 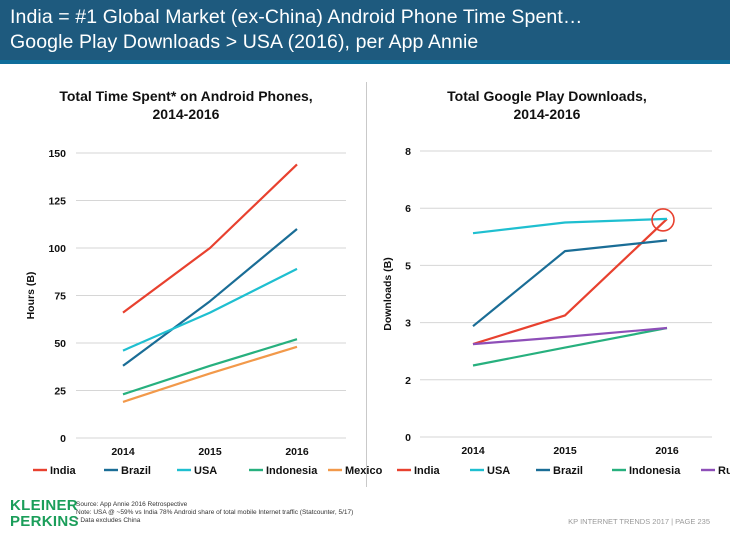 I want to click on india-2016-highlight-circle, so click(x=663, y=220).